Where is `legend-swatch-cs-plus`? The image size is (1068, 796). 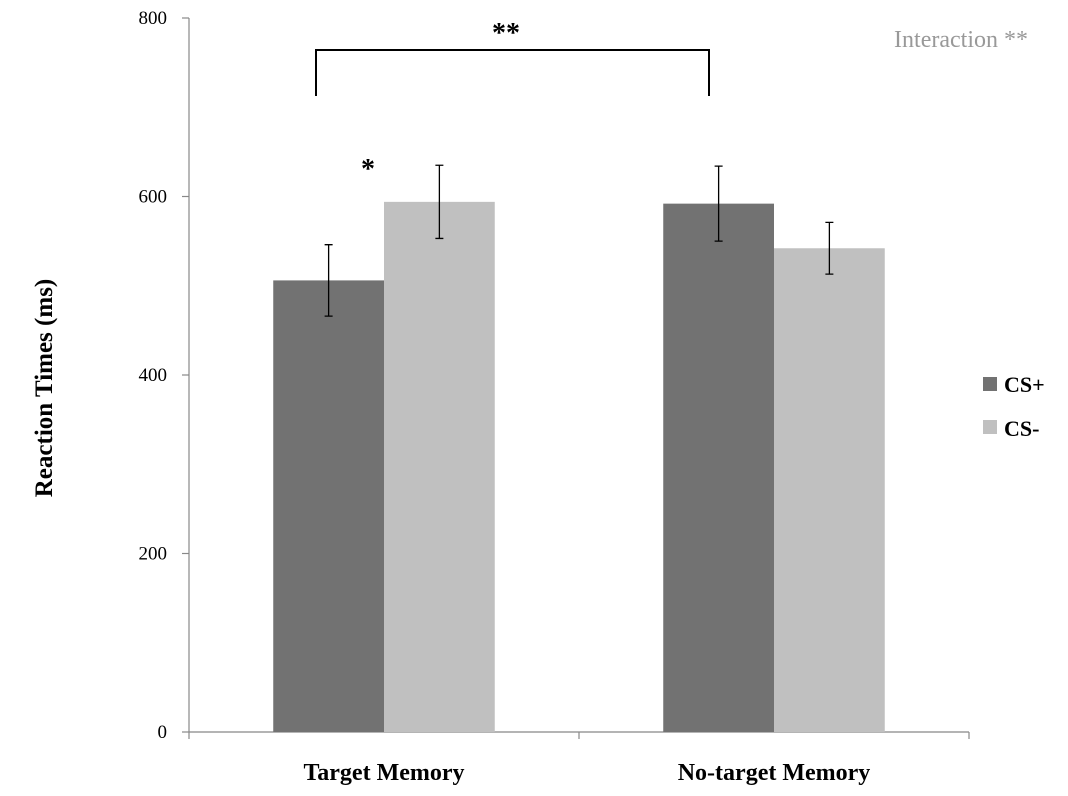 legend-swatch-cs-plus is located at coordinates (990, 384).